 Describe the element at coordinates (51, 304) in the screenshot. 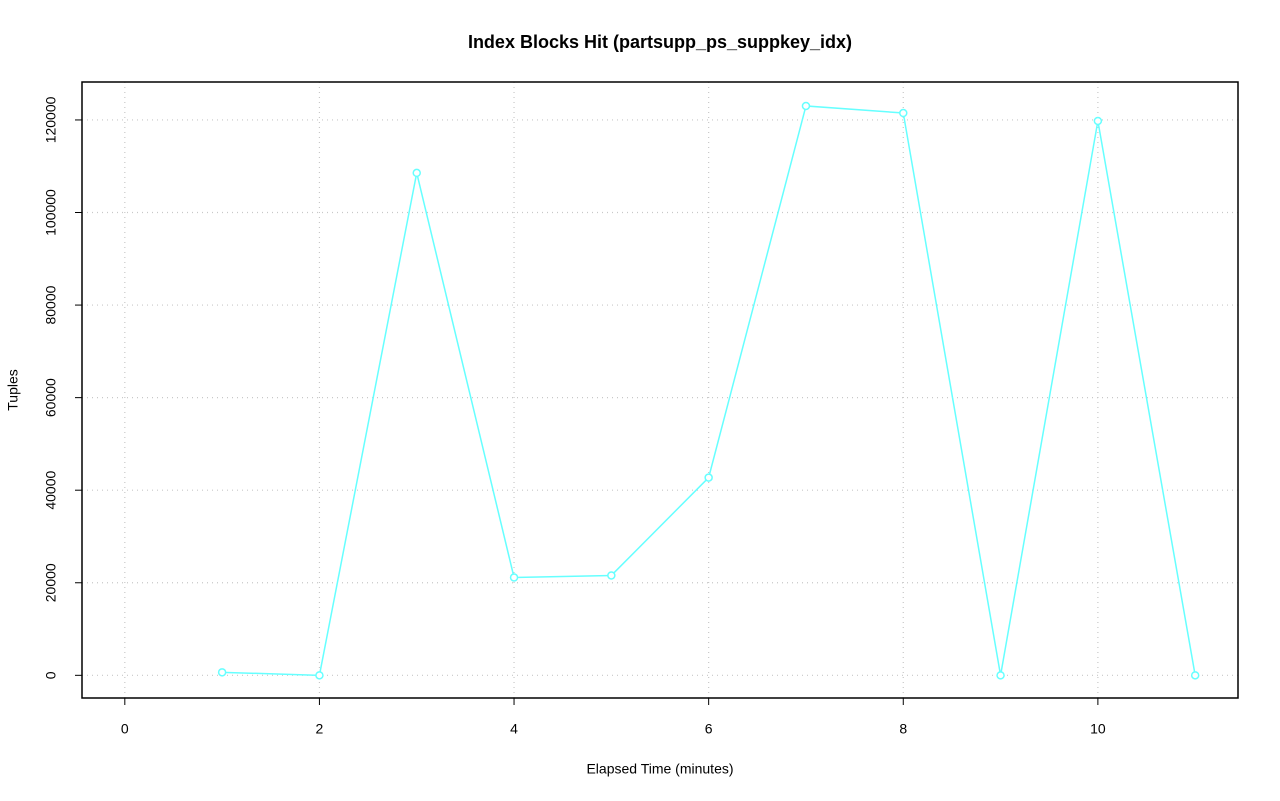

I see `y-tick-label: 80000` at that location.